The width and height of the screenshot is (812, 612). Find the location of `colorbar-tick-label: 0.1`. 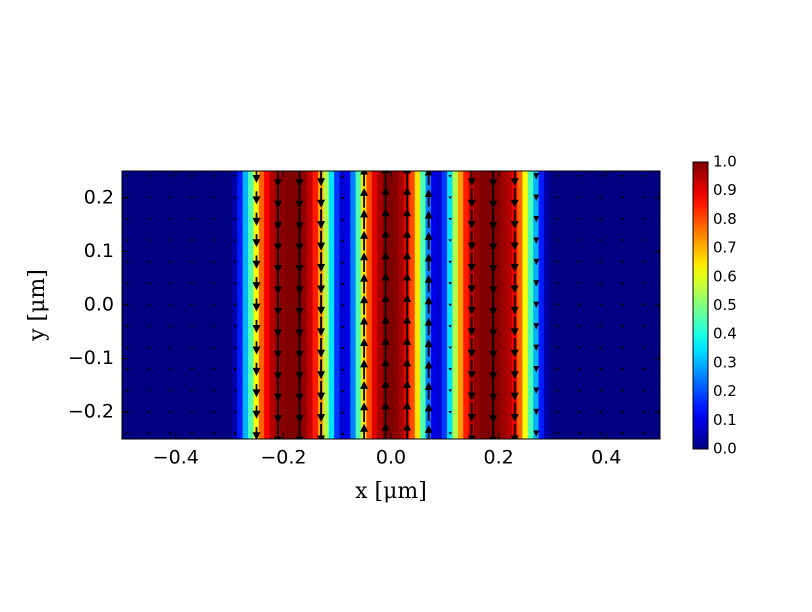

colorbar-tick-label: 0.1 is located at coordinates (725, 420).